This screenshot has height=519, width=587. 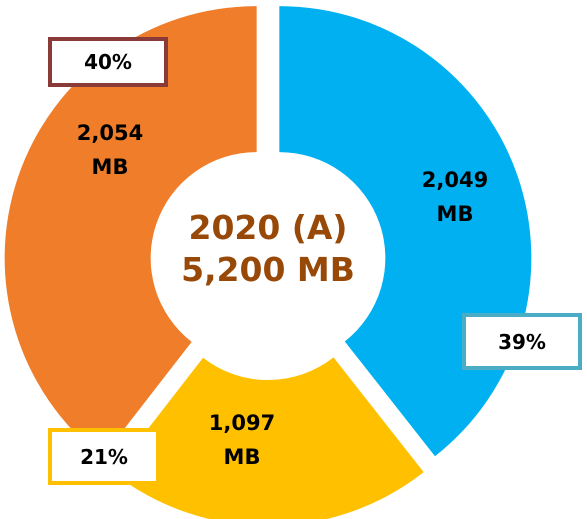 What do you see at coordinates (104, 456) in the screenshot?
I see `percent-label: 21%` at bounding box center [104, 456].